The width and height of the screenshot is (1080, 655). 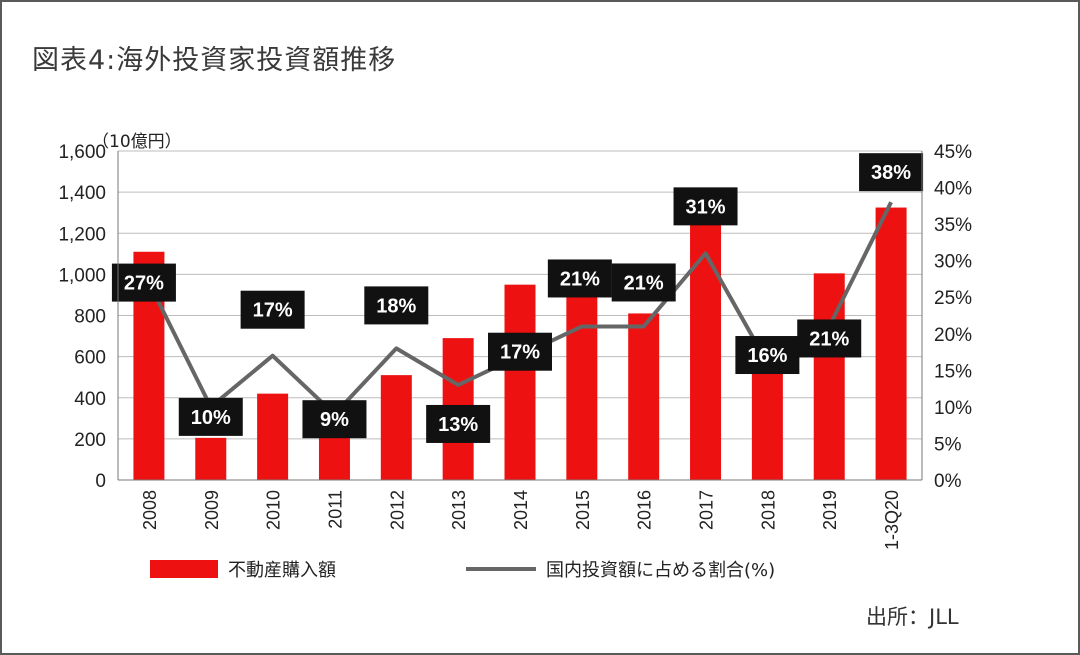 What do you see at coordinates (212, 510) in the screenshot?
I see `x-tick-label: 2009` at bounding box center [212, 510].